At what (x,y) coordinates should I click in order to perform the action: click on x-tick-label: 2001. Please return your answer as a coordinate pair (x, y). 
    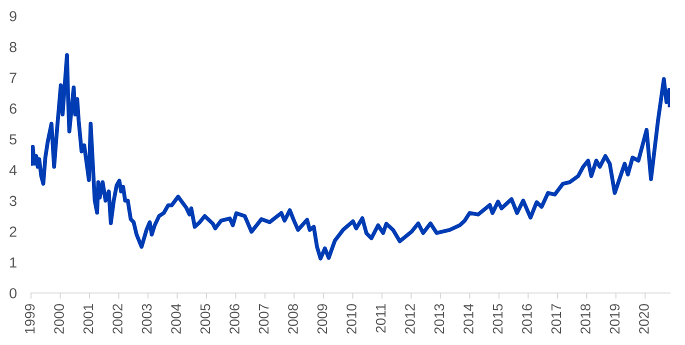
    Looking at the image, I should click on (88, 319).